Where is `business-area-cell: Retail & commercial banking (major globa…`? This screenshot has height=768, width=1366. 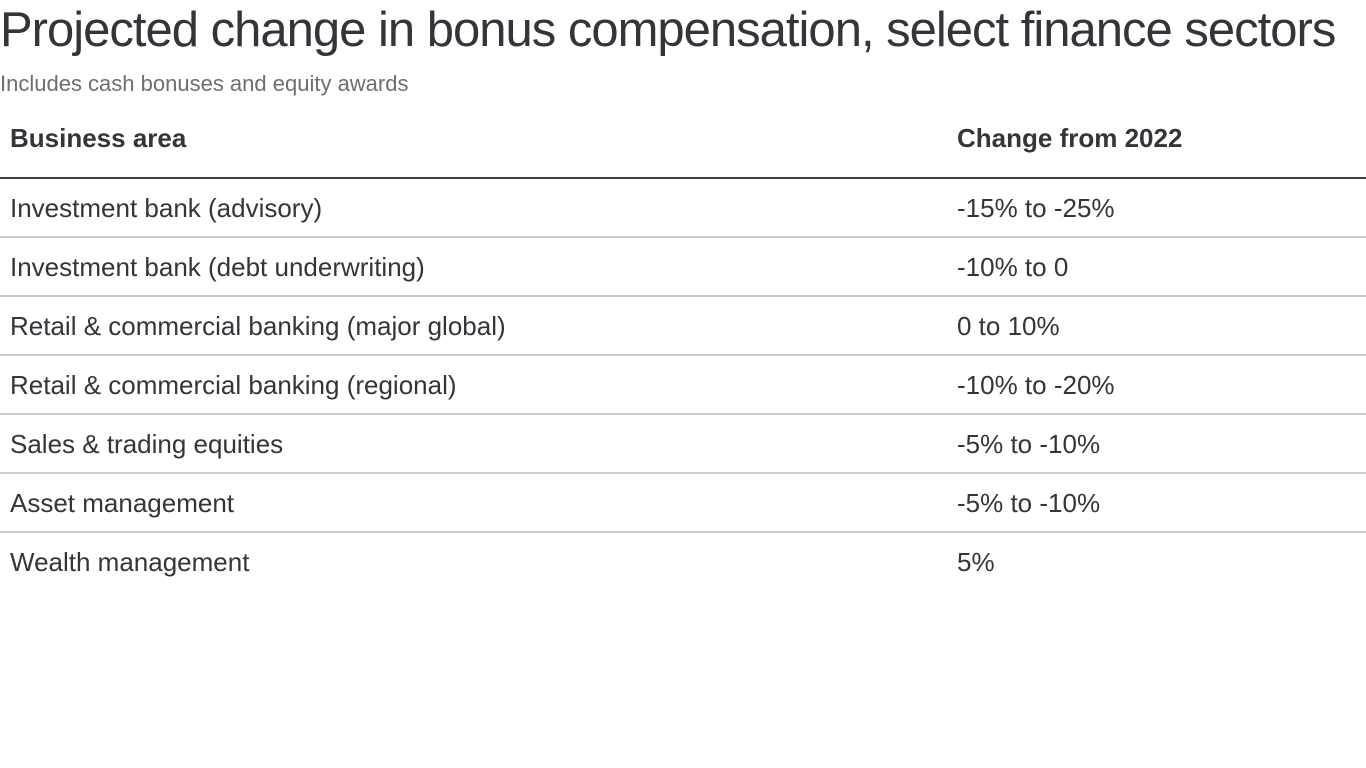
business-area-cell: Retail & commercial banking (major globa… is located at coordinates (258, 325).